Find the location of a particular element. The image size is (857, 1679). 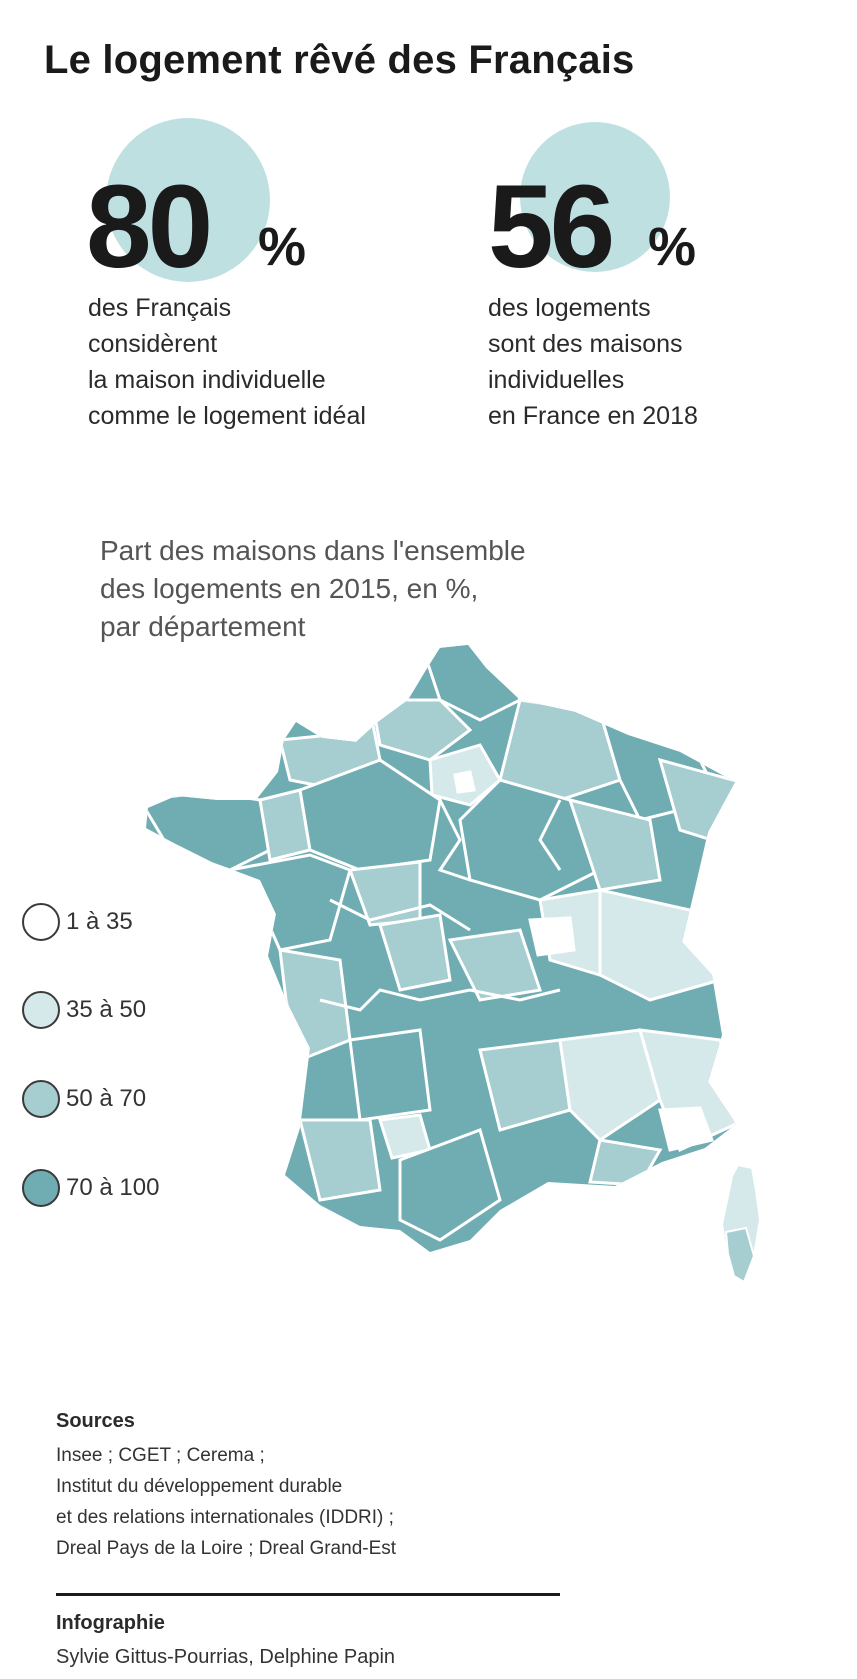

sources-title: Sources is located at coordinates (95, 1421).